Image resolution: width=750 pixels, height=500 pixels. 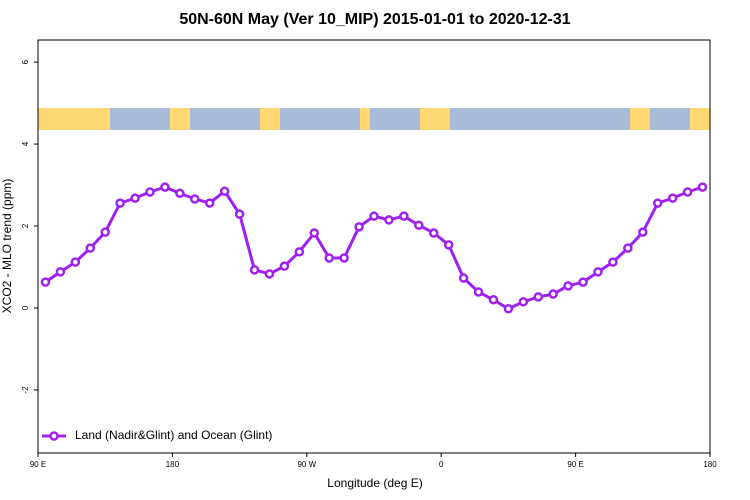 What do you see at coordinates (25, 143) in the screenshot?
I see `y-tick-label: 4` at bounding box center [25, 143].